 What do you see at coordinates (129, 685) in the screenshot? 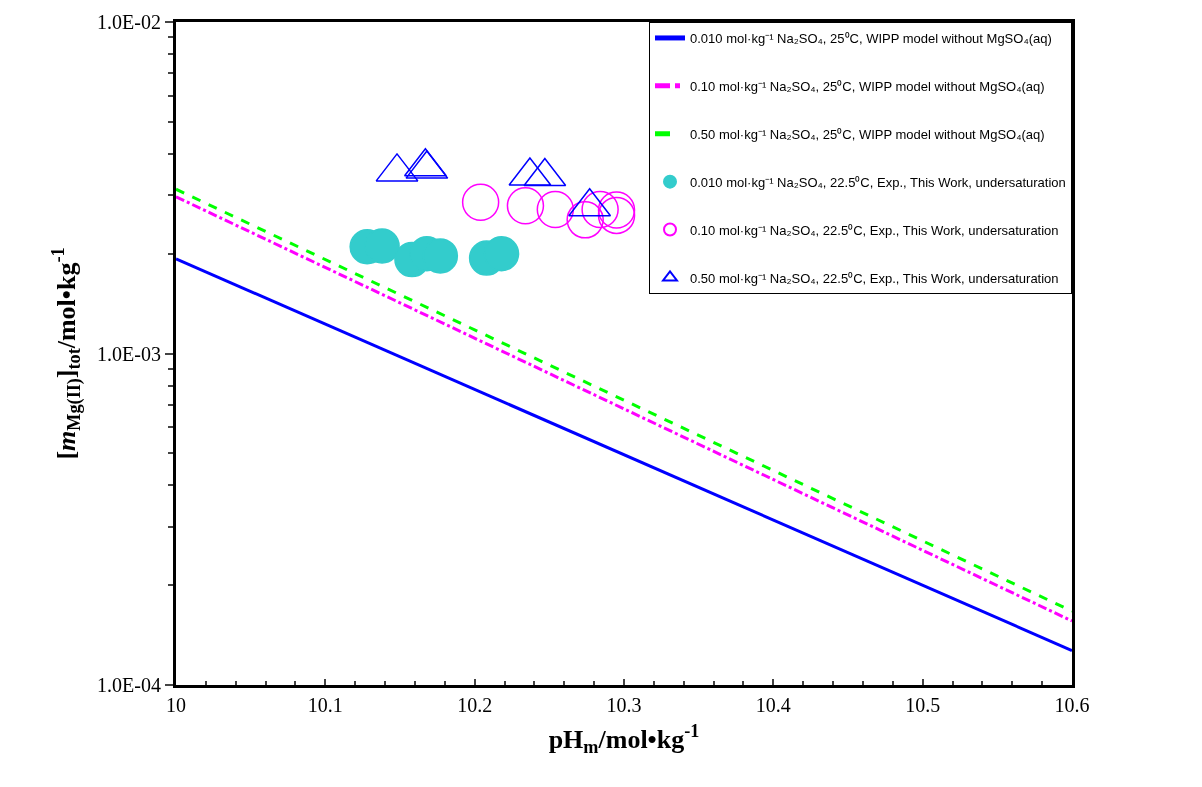
I see `y-tick-label: 1.0E-04` at bounding box center [129, 685].